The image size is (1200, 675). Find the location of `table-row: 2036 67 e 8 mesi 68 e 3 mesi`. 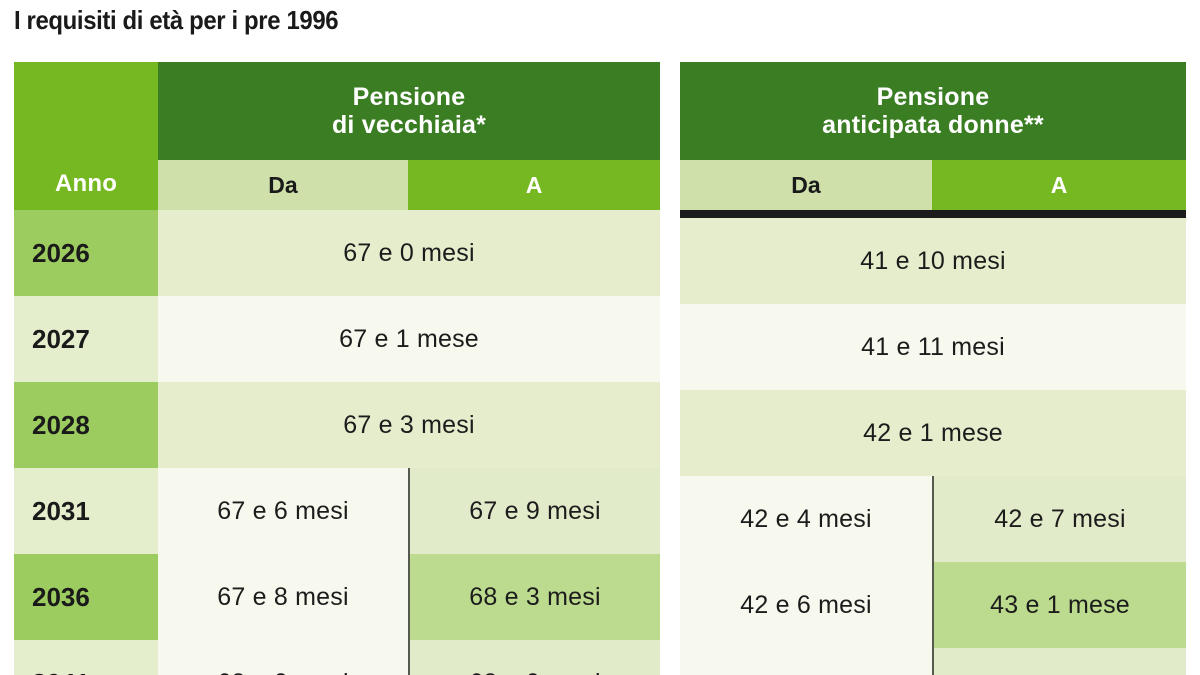

table-row: 2036 67 e 8 mesi 68 e 3 mesi is located at coordinates (337, 597).